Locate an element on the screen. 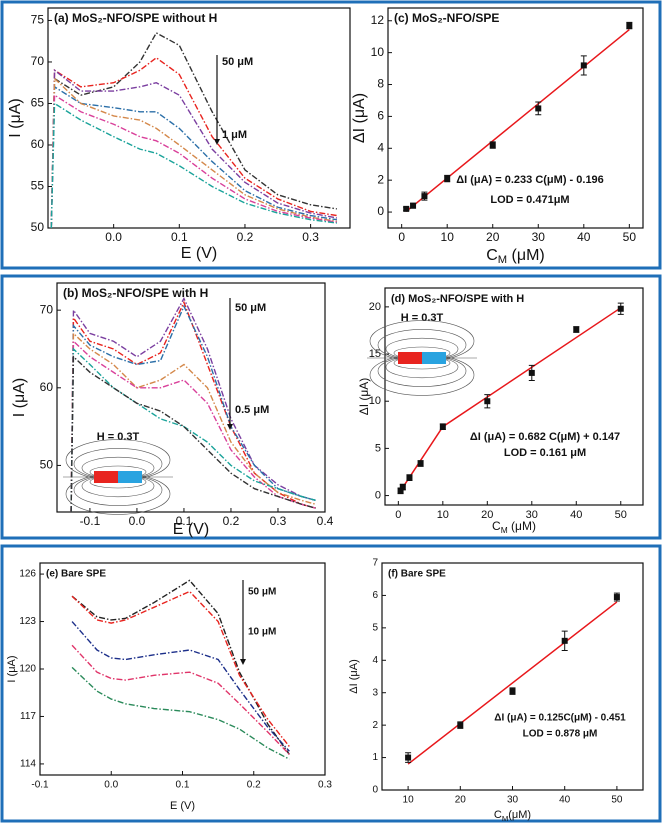  y-tick-label: 10 is located at coordinates (375, 401).